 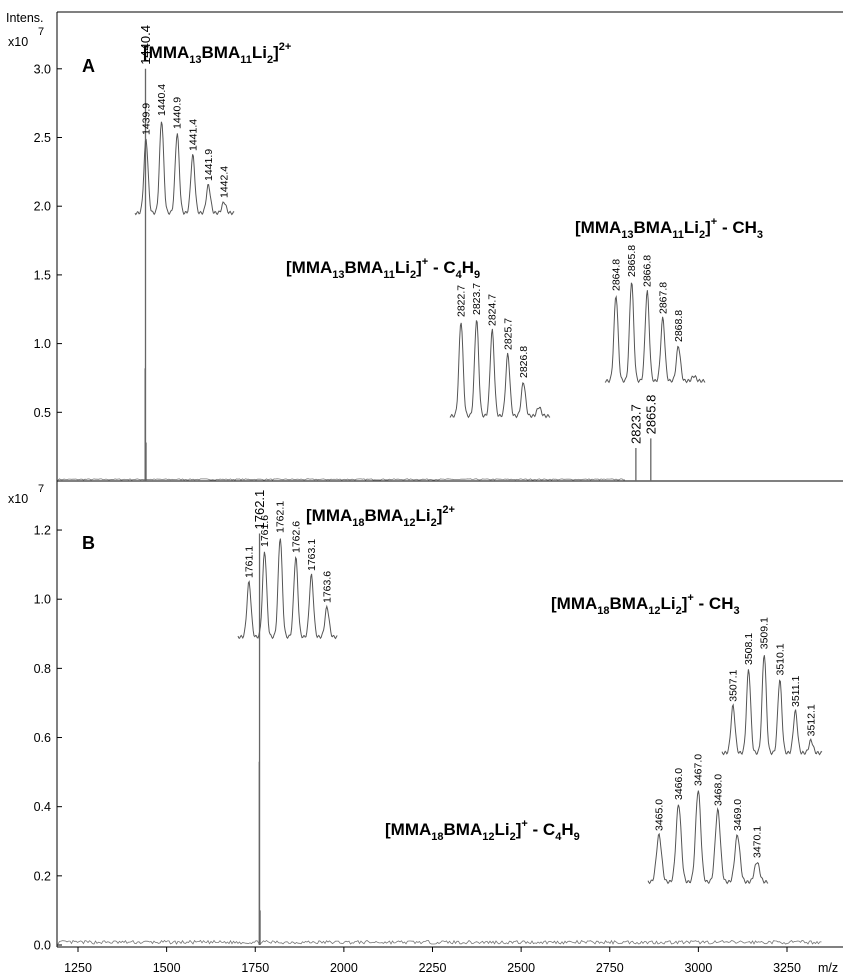 I want to click on panel-b-y-tick-label: 1.2, so click(x=42, y=531).